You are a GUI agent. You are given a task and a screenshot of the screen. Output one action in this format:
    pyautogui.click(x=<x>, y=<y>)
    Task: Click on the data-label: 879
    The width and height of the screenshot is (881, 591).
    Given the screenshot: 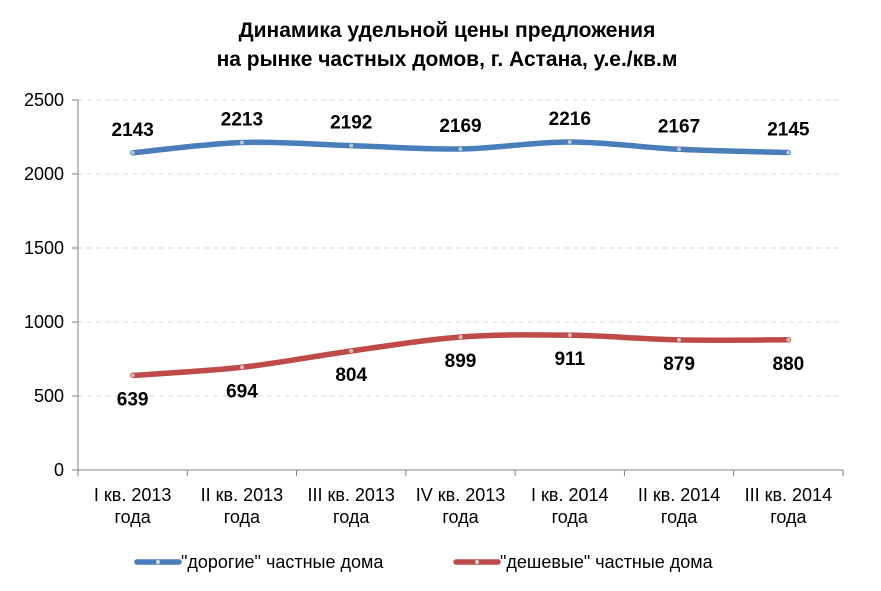 What is the action you would take?
    pyautogui.click(x=679, y=364)
    